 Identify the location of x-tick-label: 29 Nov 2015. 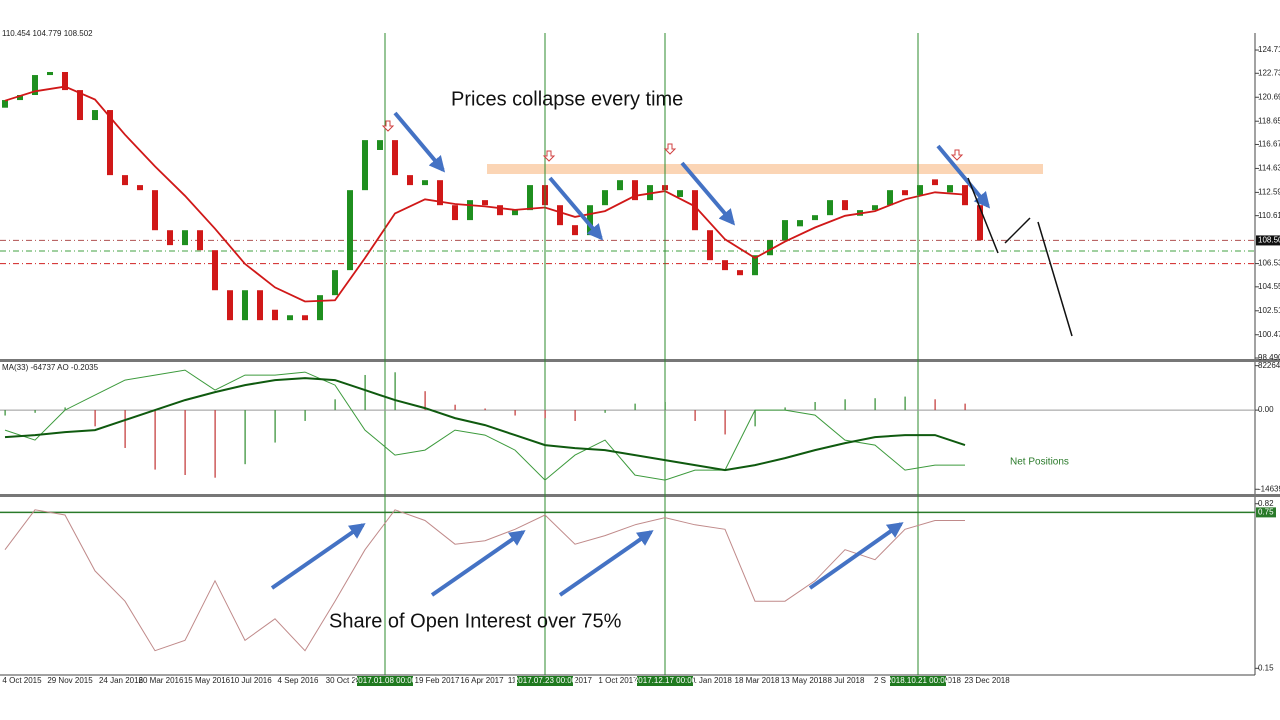
(70, 680).